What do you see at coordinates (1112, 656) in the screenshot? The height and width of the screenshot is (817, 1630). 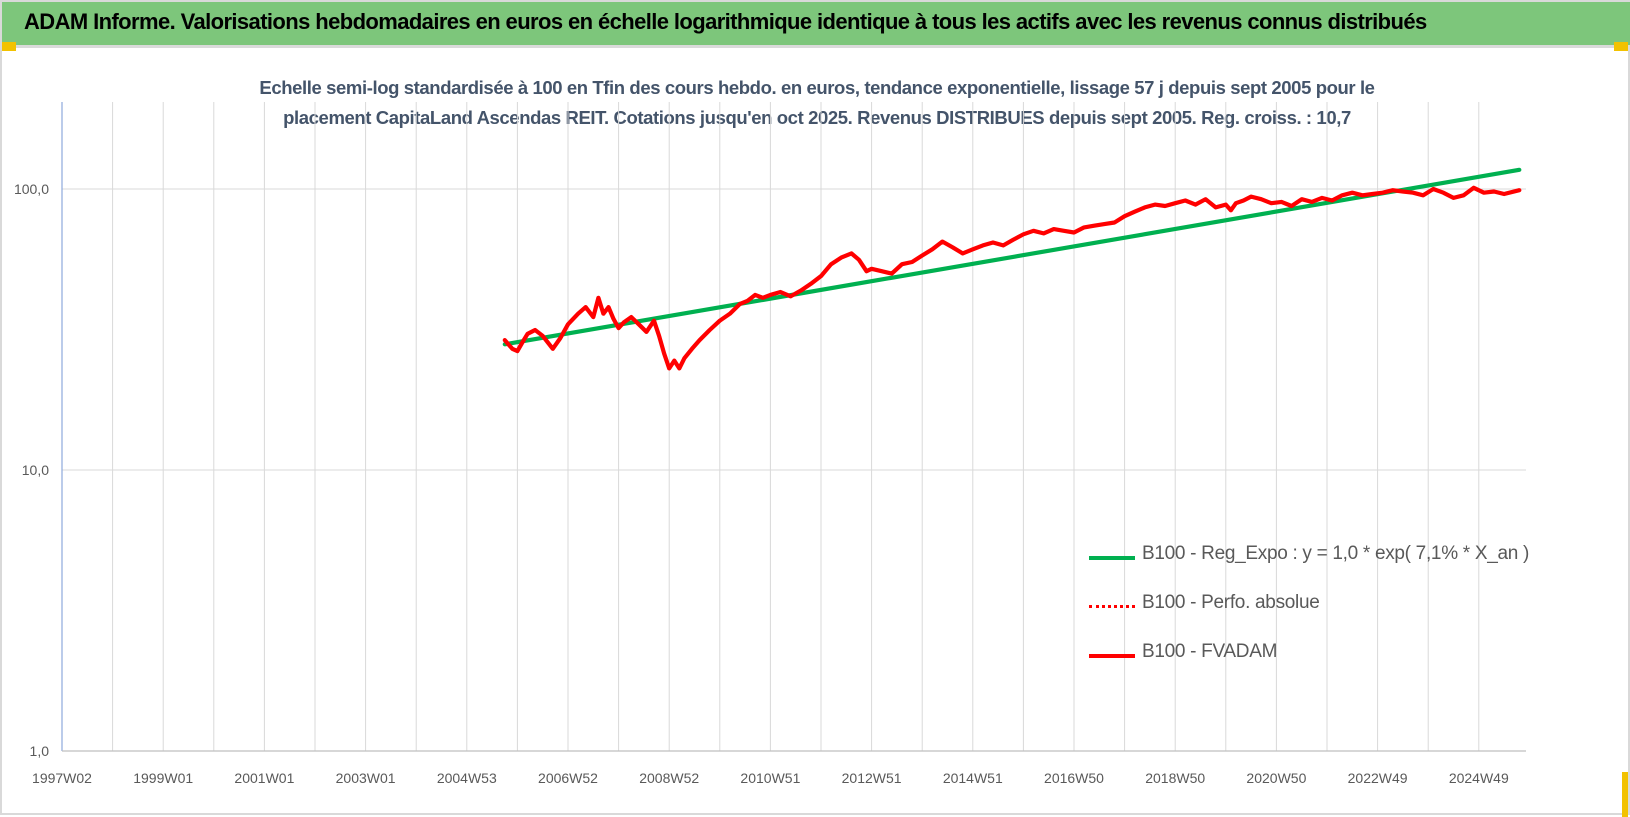 I see `legend-swatch-solid-red` at bounding box center [1112, 656].